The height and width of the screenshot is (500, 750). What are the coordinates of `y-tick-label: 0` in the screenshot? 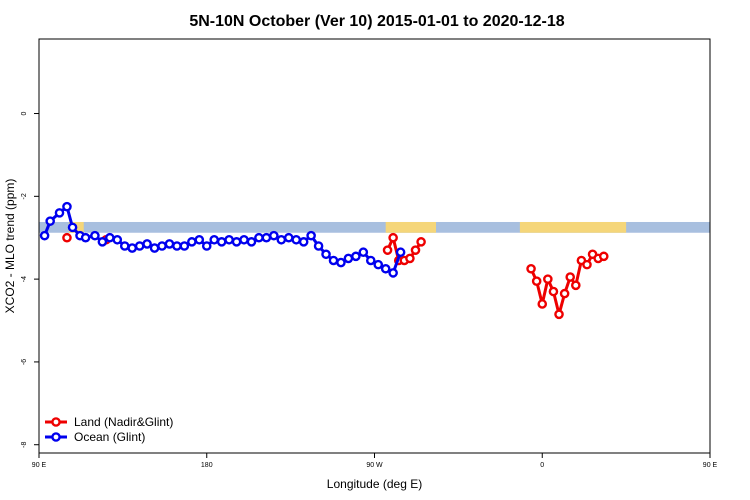 It's located at (24, 113).